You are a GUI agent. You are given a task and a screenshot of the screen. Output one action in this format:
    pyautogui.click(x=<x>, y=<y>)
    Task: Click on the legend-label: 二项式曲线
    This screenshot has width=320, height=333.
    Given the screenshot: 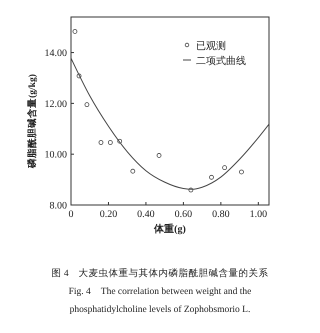 What is the action you would take?
    pyautogui.click(x=221, y=61)
    